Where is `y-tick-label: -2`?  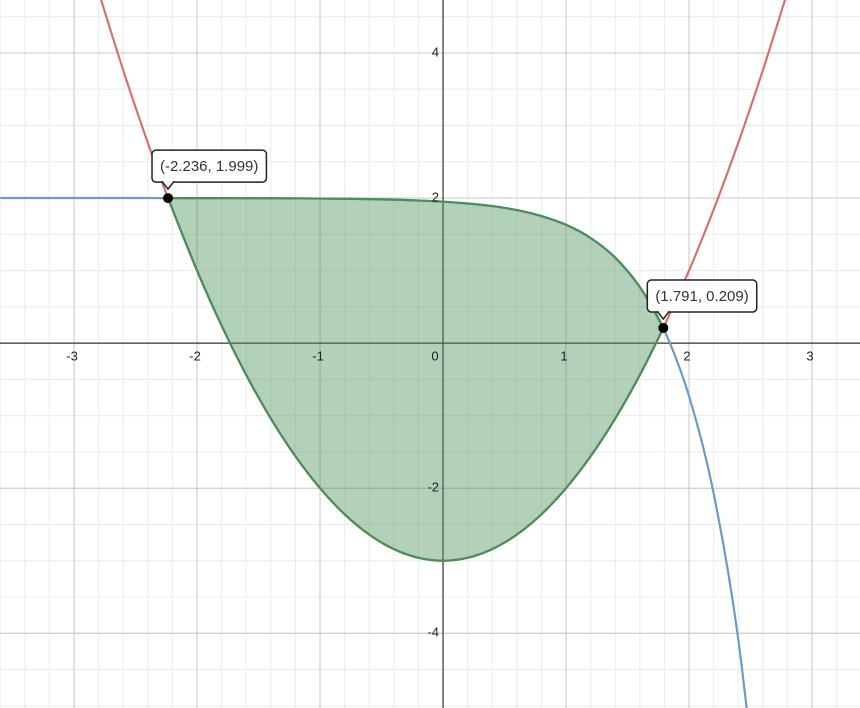 y-tick-label: -2 is located at coordinates (433, 487).